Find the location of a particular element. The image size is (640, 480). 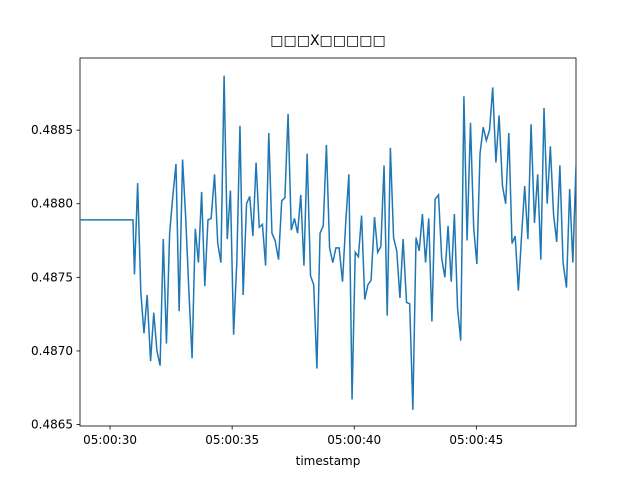

chart-title: □□□X□□□□□ is located at coordinates (327, 41).